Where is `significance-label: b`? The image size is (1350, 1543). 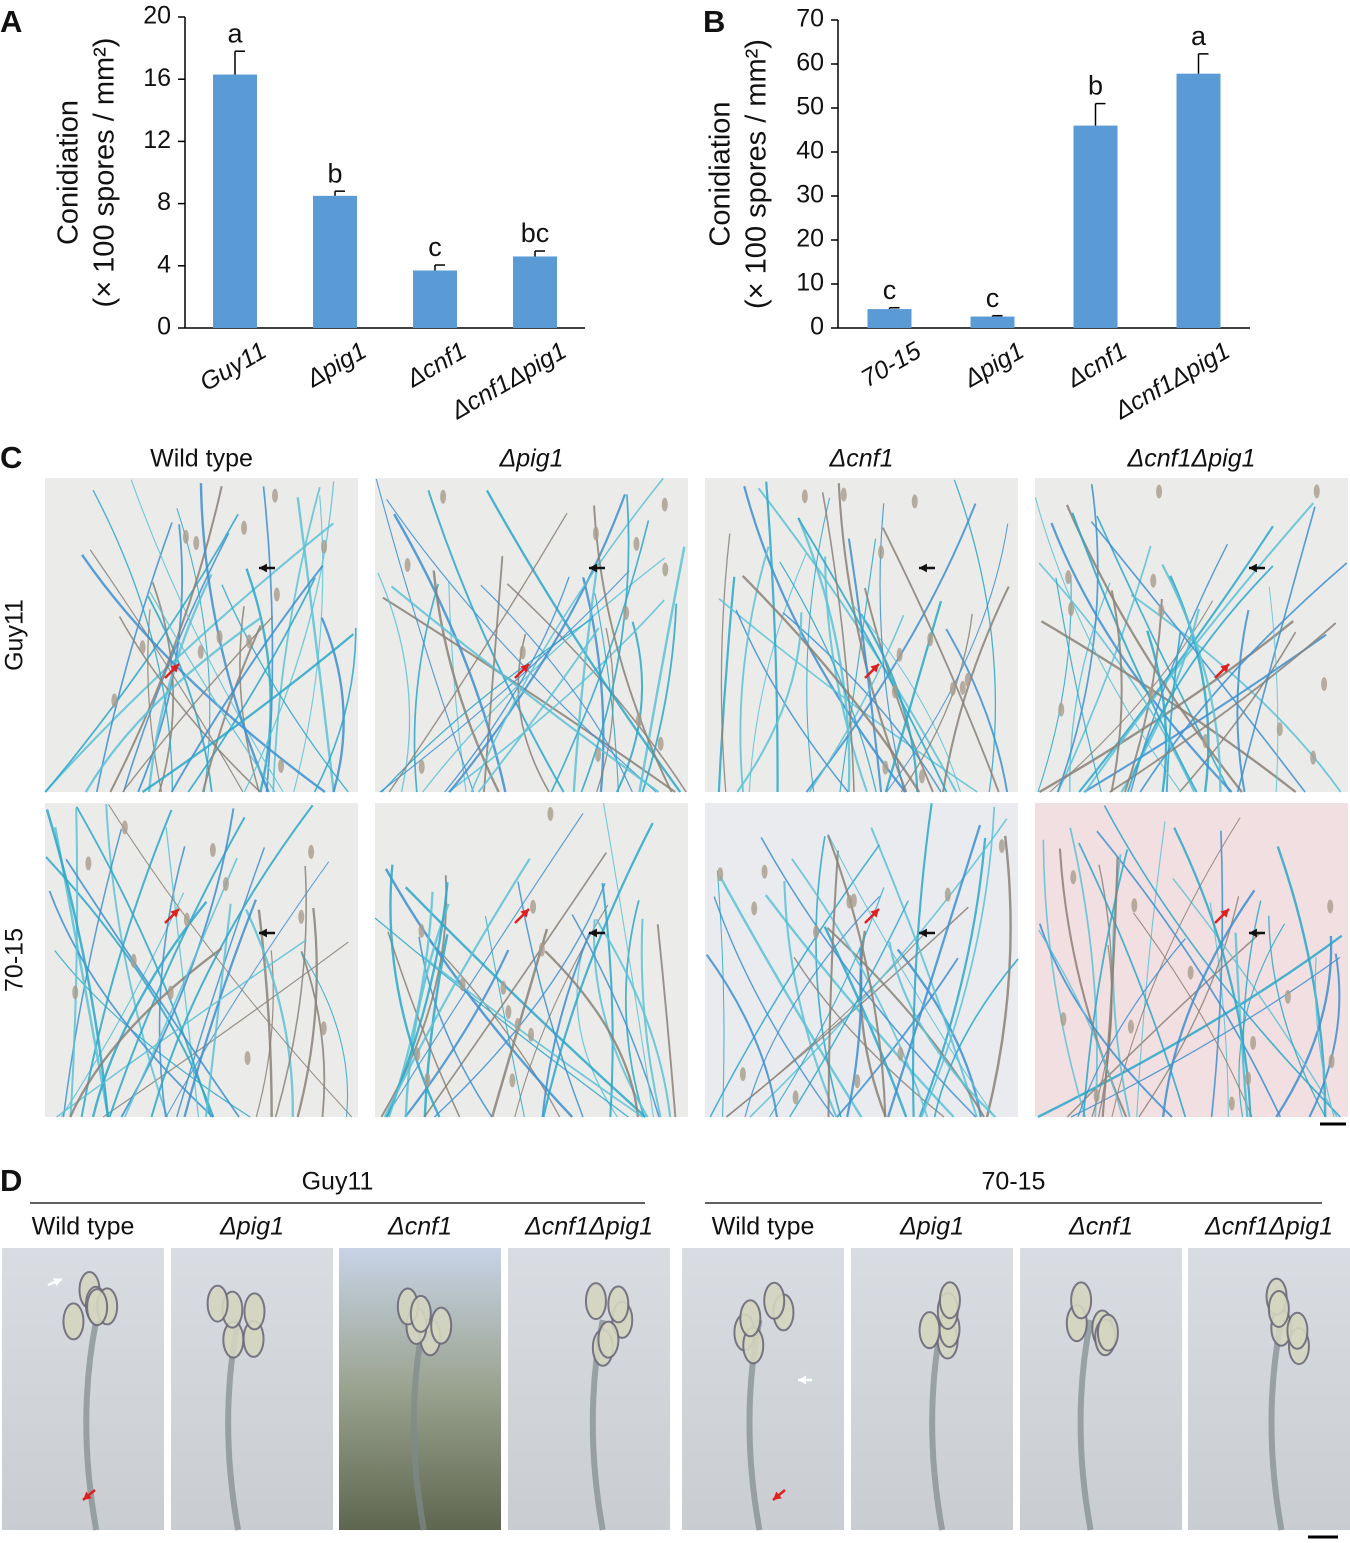 significance-label: b is located at coordinates (1095, 86).